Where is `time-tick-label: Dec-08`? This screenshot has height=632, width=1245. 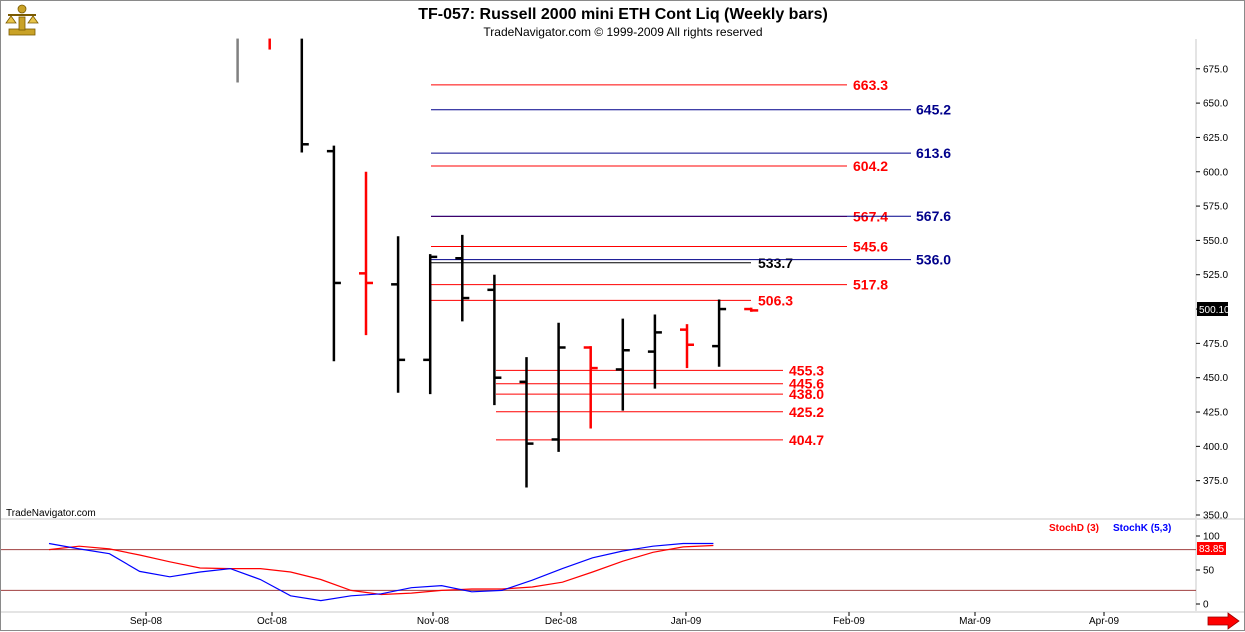
time-tick-label: Dec-08 is located at coordinates (561, 621).